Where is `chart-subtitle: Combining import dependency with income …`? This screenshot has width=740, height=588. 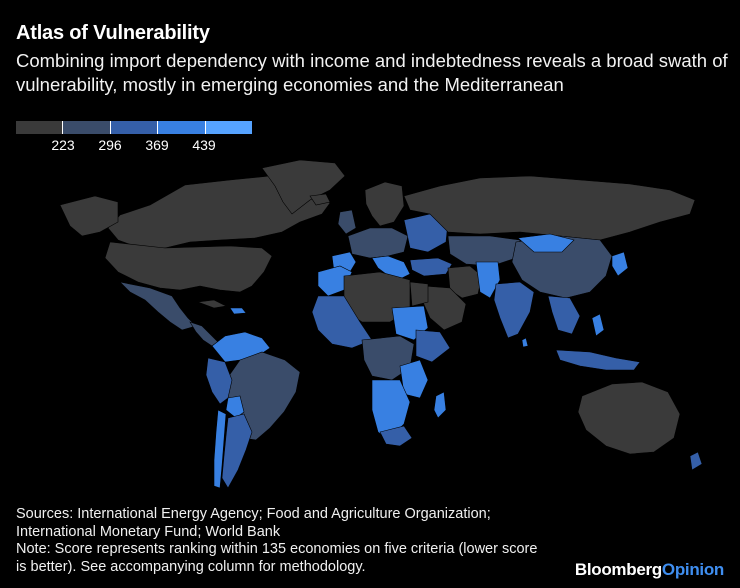 chart-subtitle: Combining import dependency with income … is located at coordinates (372, 72).